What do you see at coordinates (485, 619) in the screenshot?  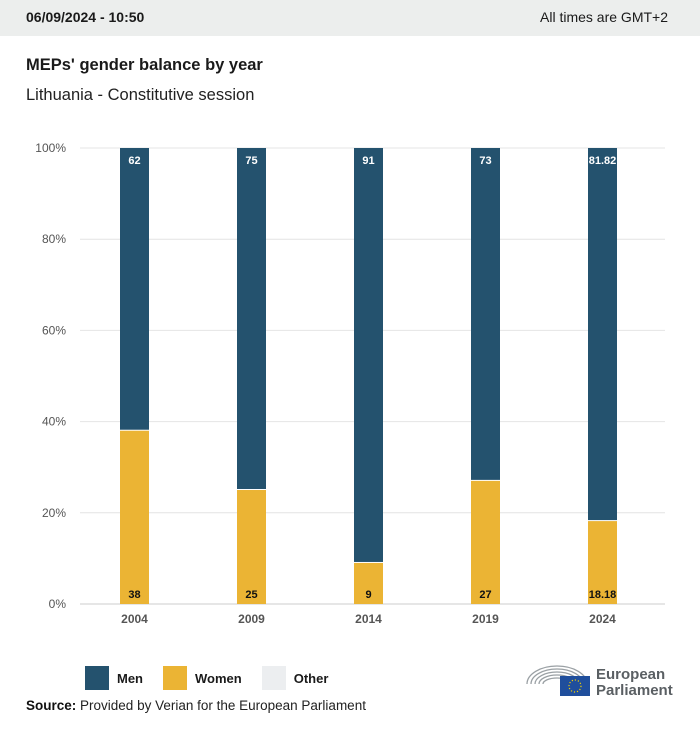 I see `x-tick-label: 2019` at bounding box center [485, 619].